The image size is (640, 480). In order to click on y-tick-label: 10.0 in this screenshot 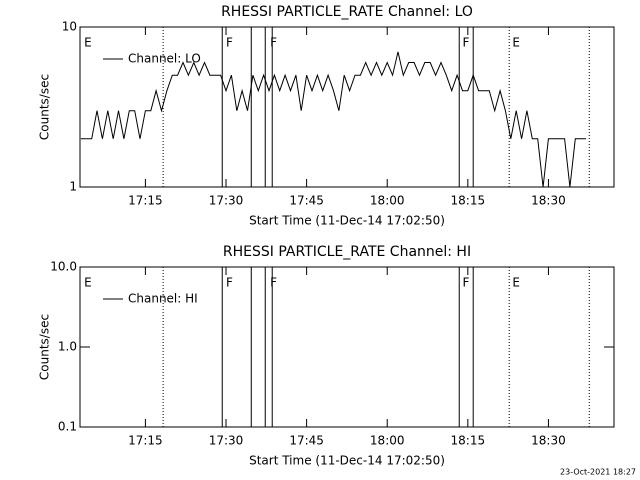, I will do `click(63, 267)`.